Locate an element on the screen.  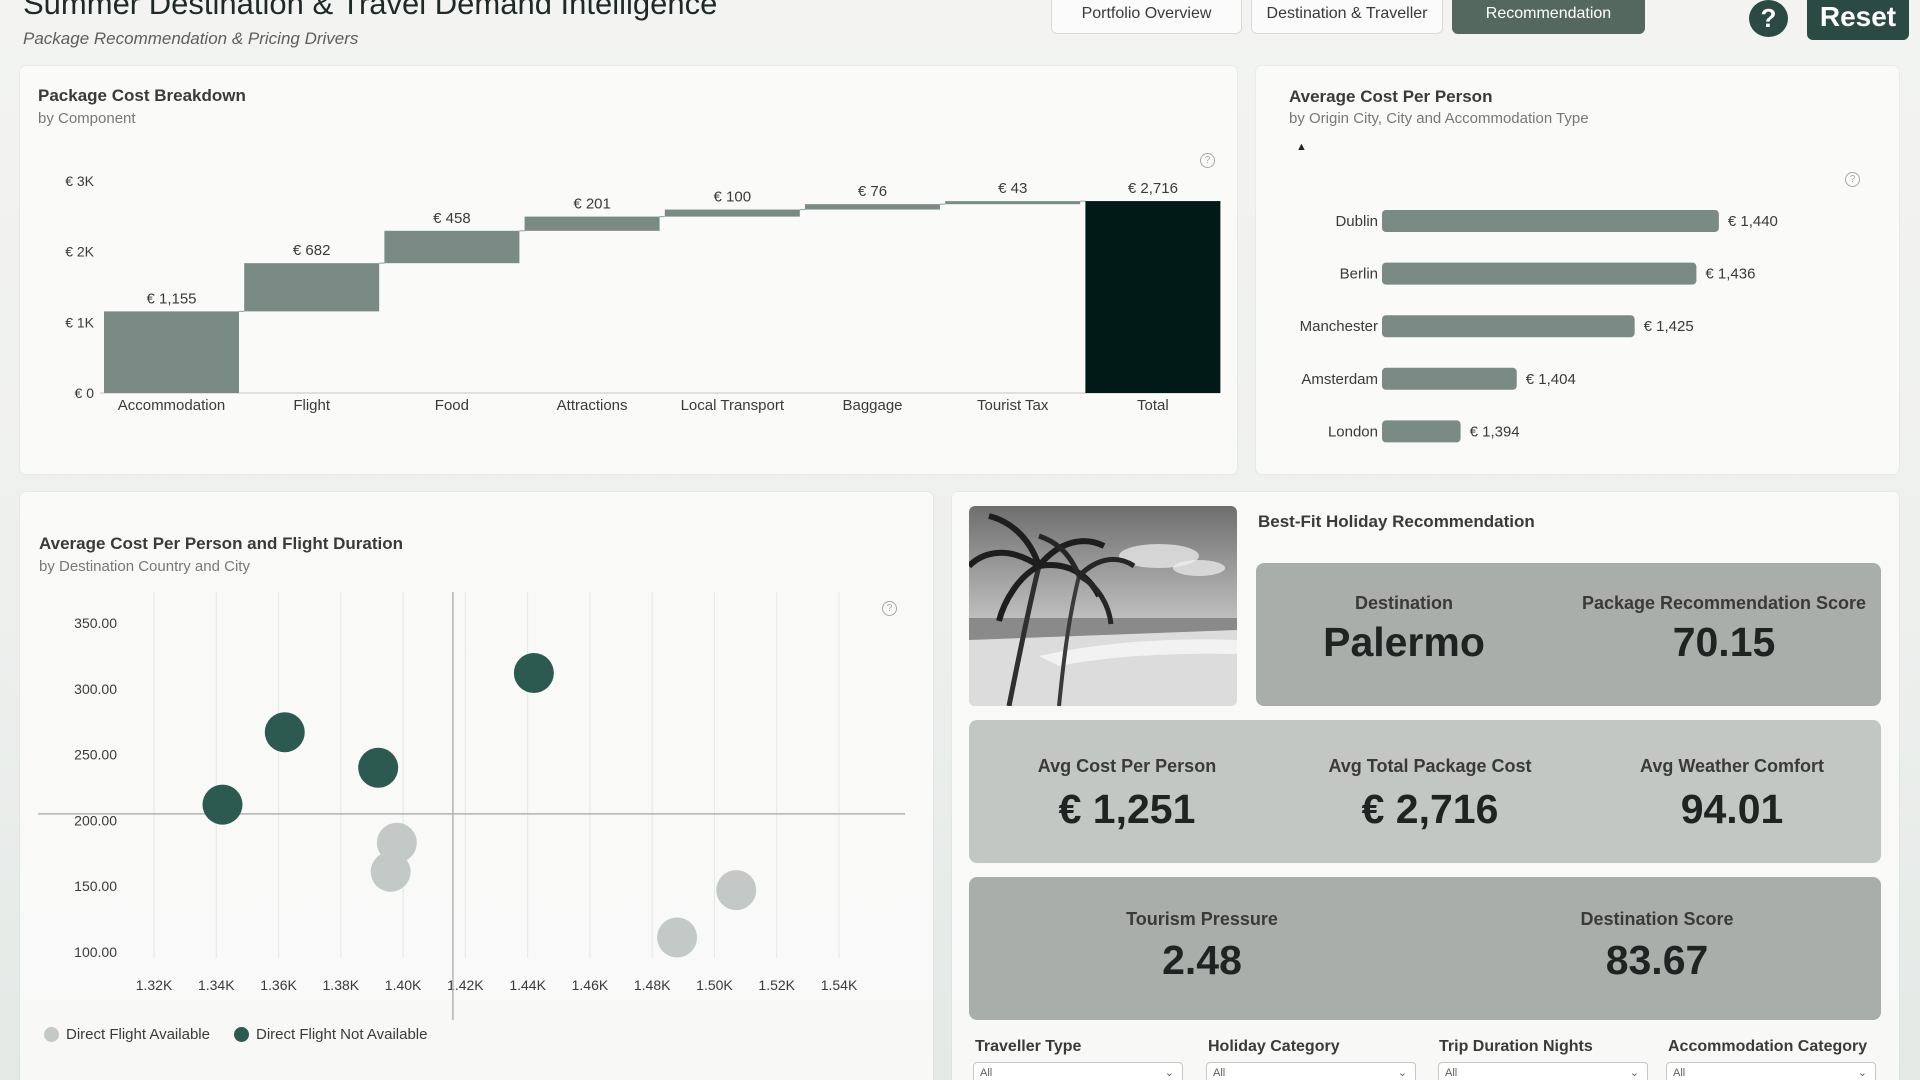
dest-score-label: Destination Score is located at coordinates (1657, 919).